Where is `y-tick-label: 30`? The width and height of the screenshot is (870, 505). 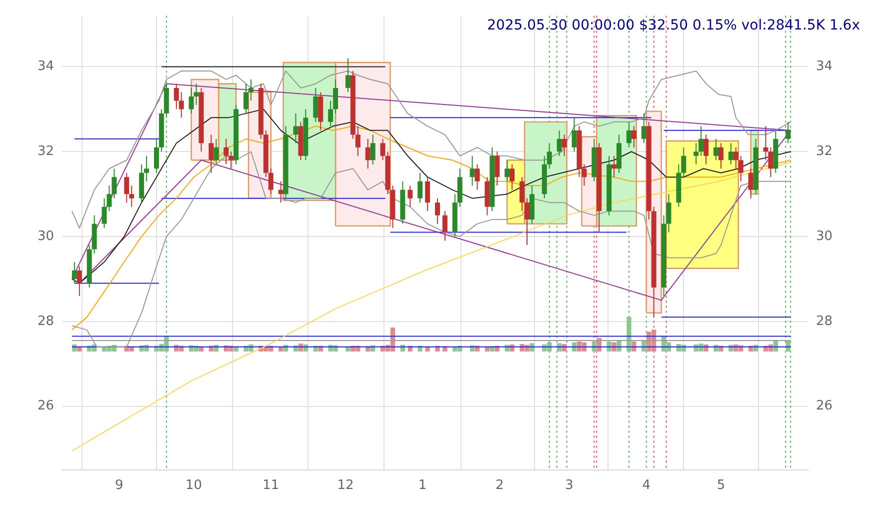
y-tick-label: 30 is located at coordinates (45, 236).